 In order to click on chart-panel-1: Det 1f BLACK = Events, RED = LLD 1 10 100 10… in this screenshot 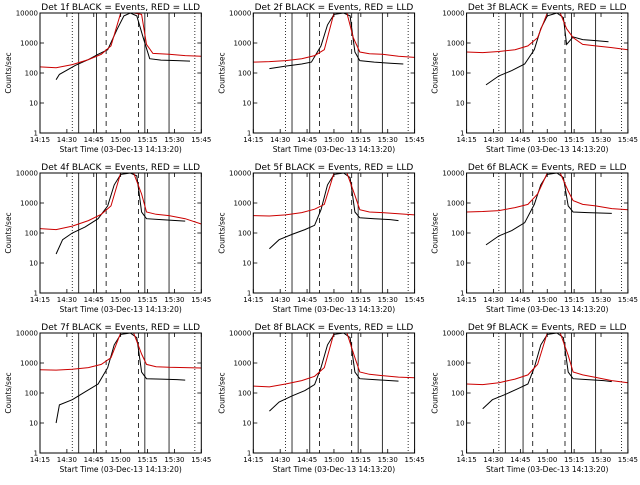, I will do `click(107, 78)`.